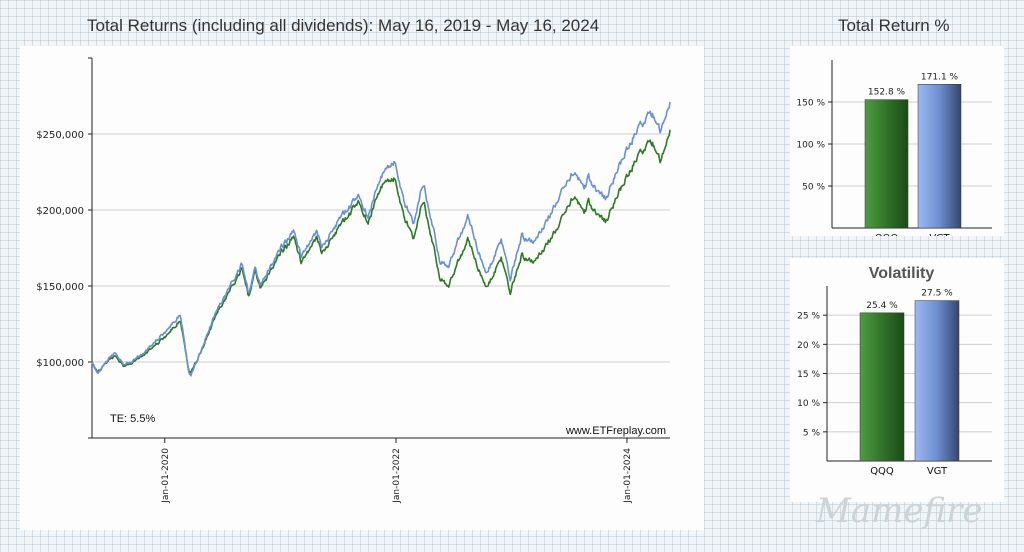 The image size is (1024, 552). What do you see at coordinates (60, 287) in the screenshot?
I see `y-tick-label: $150,000` at bounding box center [60, 287].